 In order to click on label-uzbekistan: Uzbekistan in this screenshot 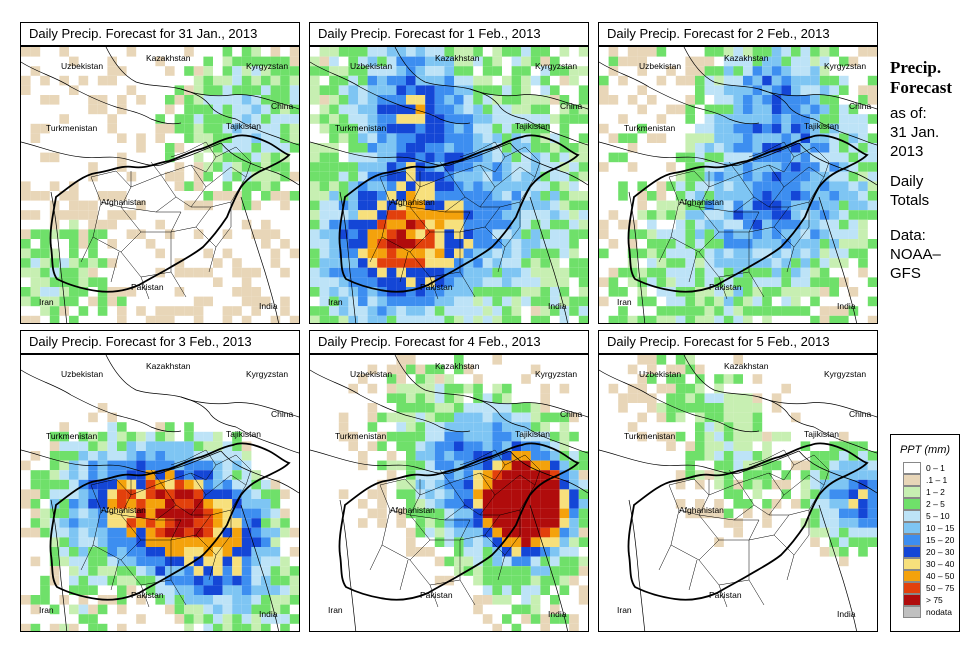, I will do `click(660, 374)`.